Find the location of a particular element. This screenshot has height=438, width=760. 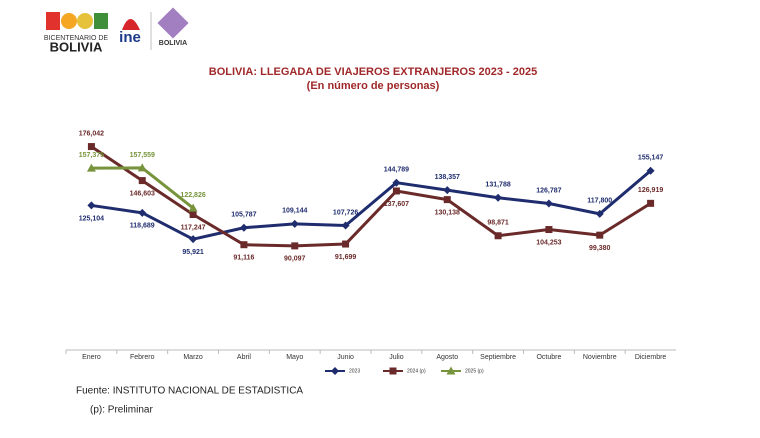

data-label: 146,603 is located at coordinates (142, 193).